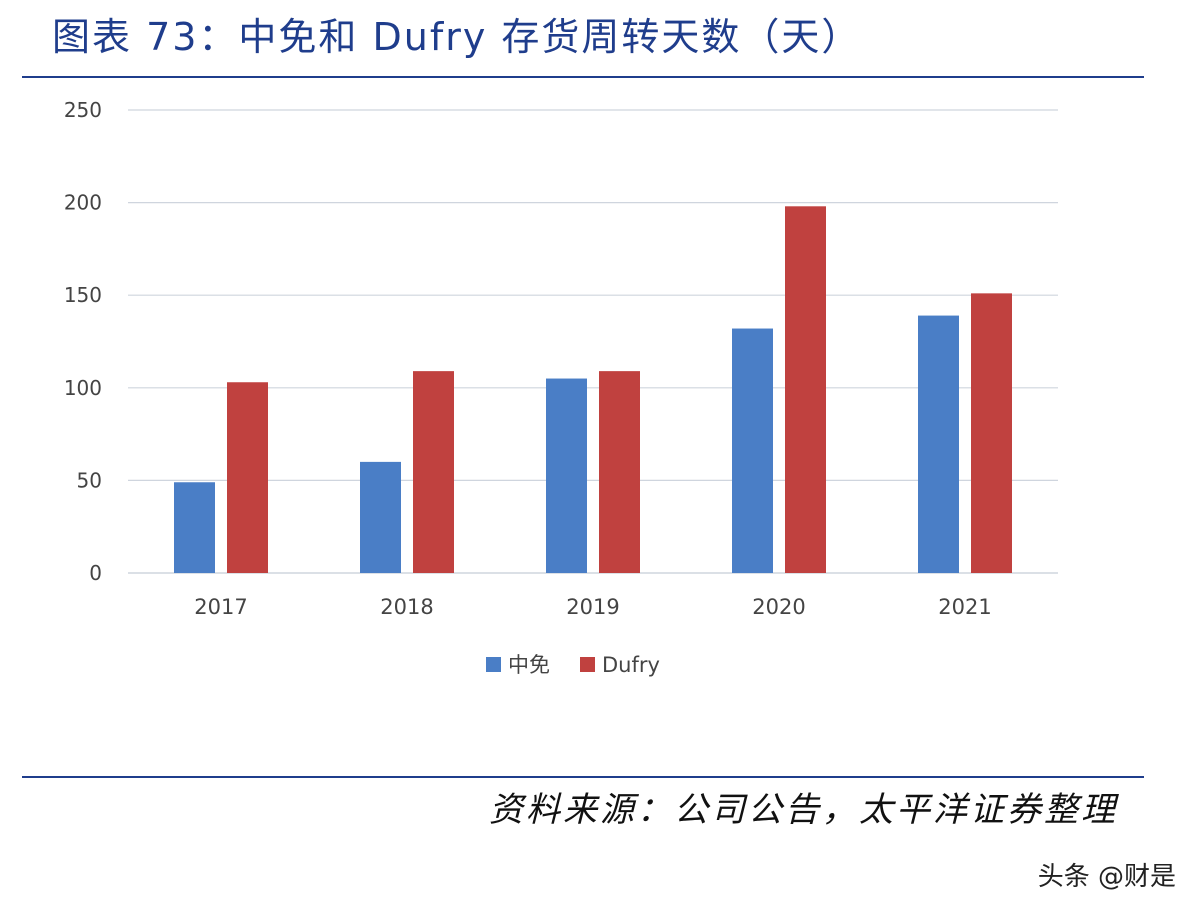 This screenshot has width=1200, height=912. I want to click on y-tick-label: 200, so click(83, 203).